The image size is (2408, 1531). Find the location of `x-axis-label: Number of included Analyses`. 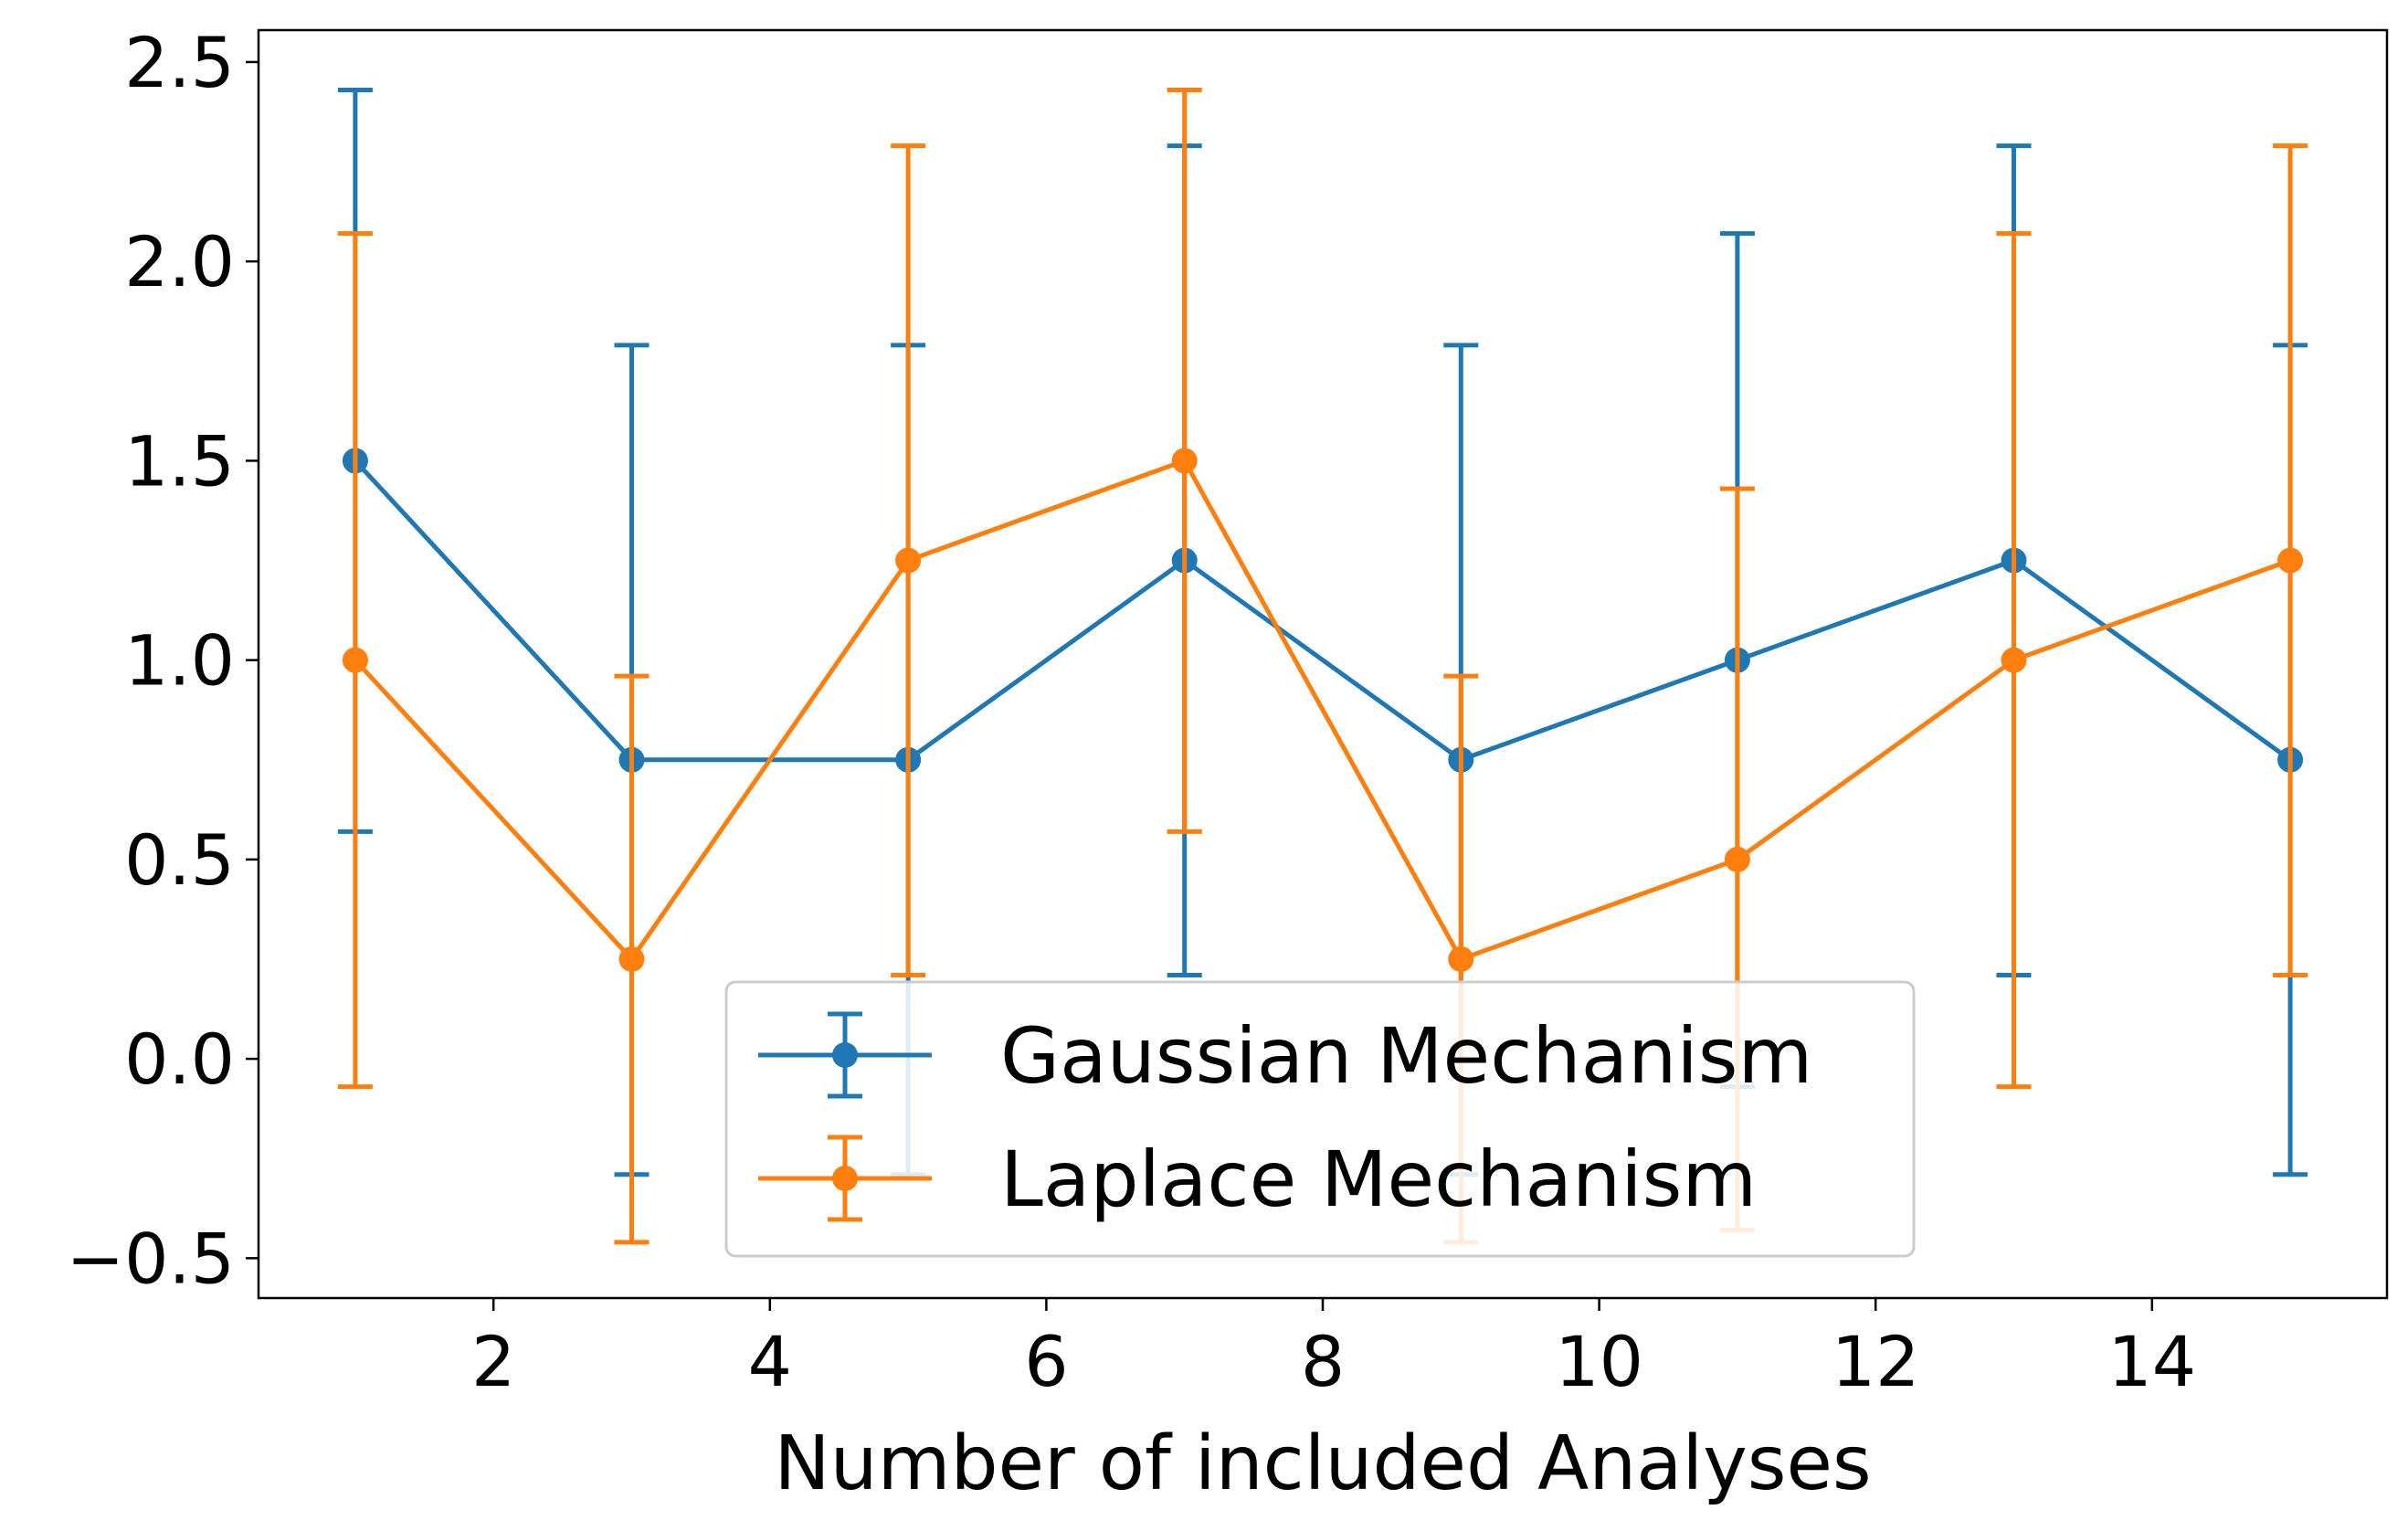

x-axis-label: Number of included Analyses is located at coordinates (1322, 1464).